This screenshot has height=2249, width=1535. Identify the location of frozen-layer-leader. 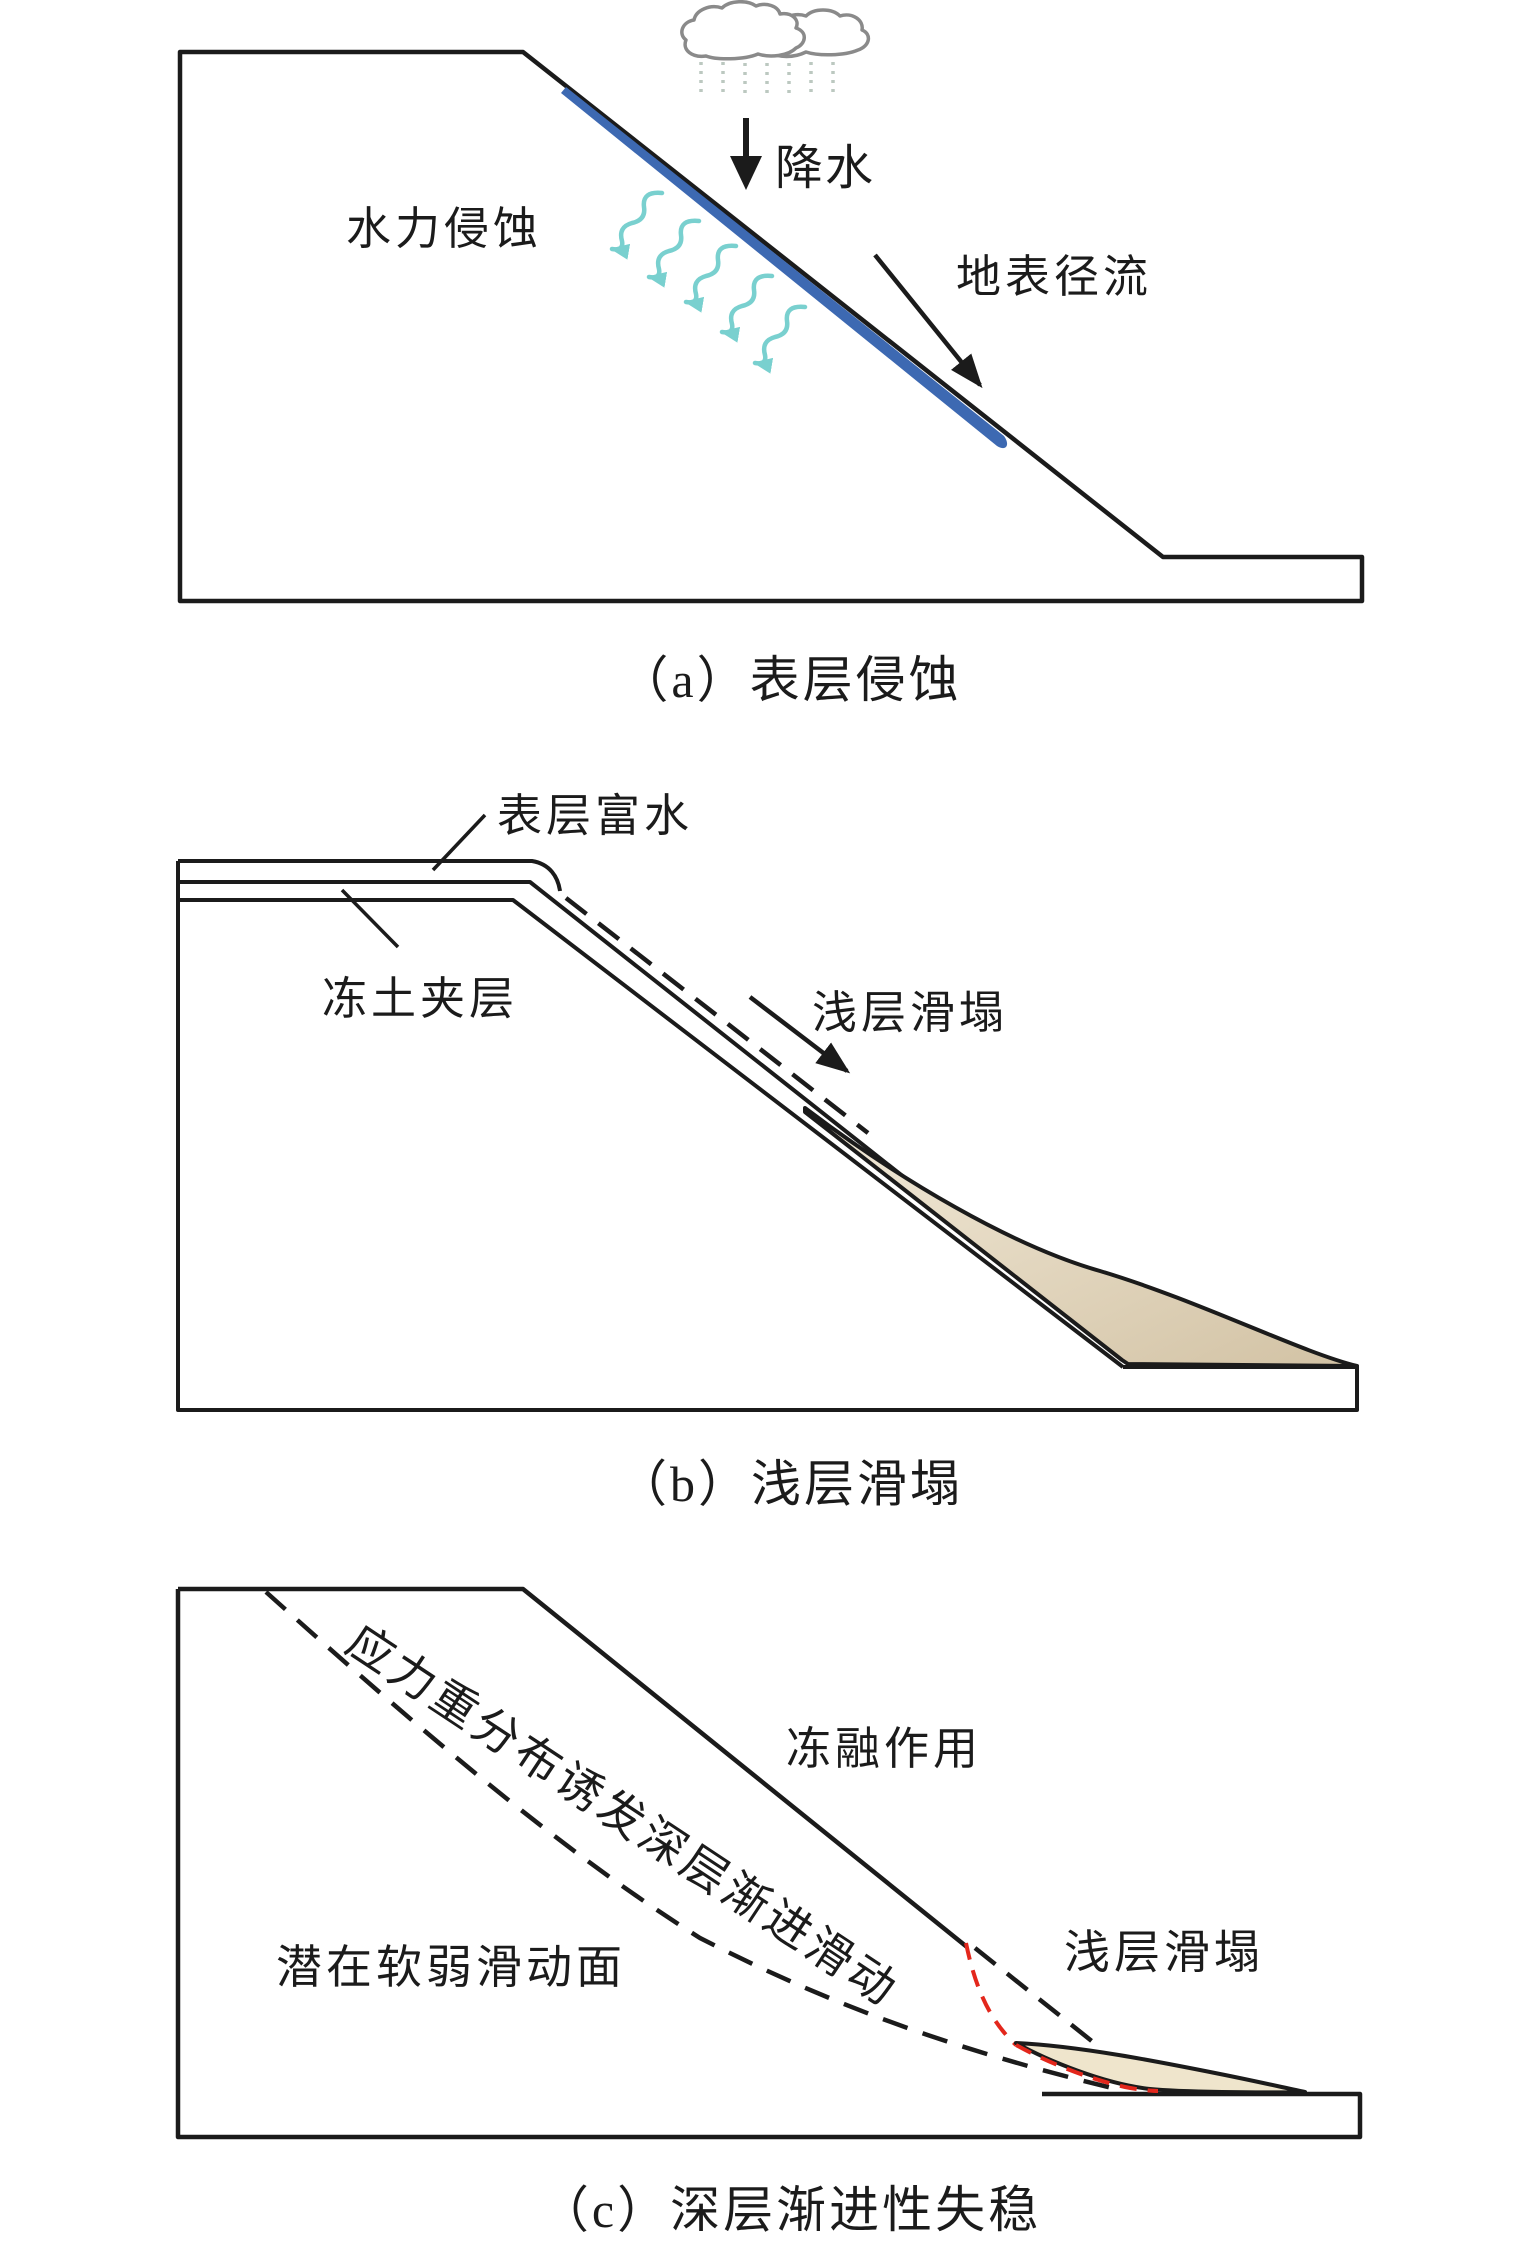
(370, 918).